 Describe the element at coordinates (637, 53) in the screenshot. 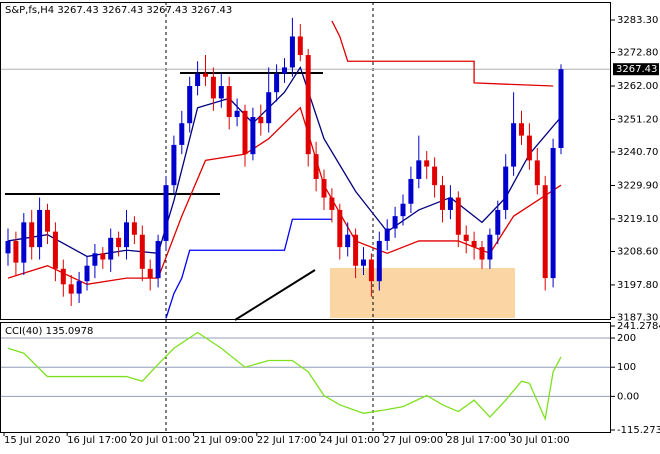

I see `y-tick-label: 3272.80` at that location.